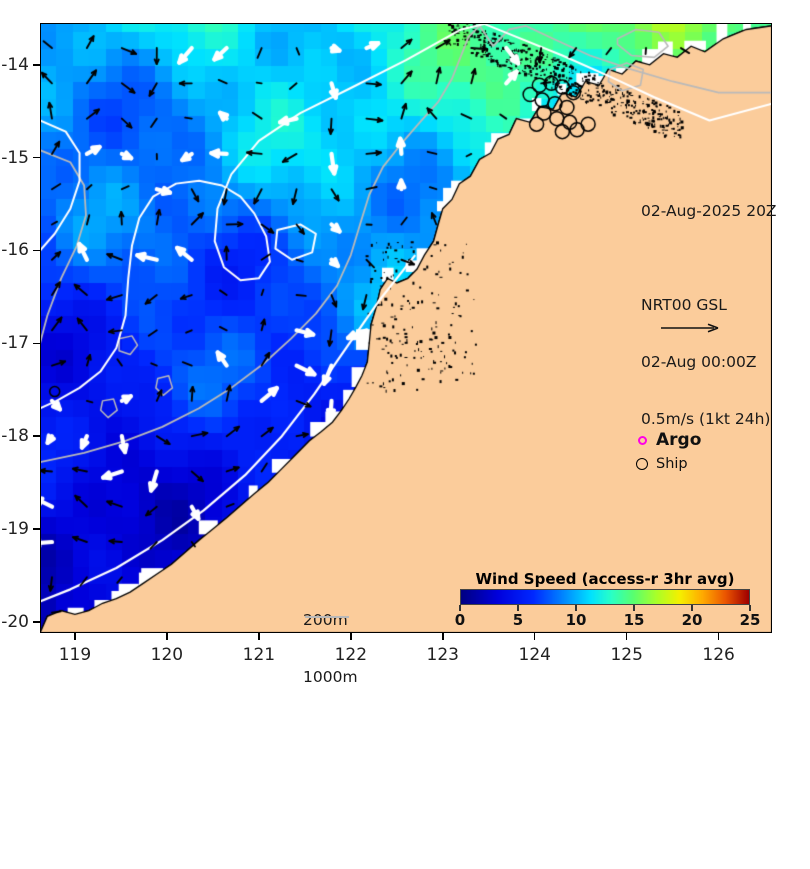  I want to click on x-axis-tick-label: 120, so click(167, 655).